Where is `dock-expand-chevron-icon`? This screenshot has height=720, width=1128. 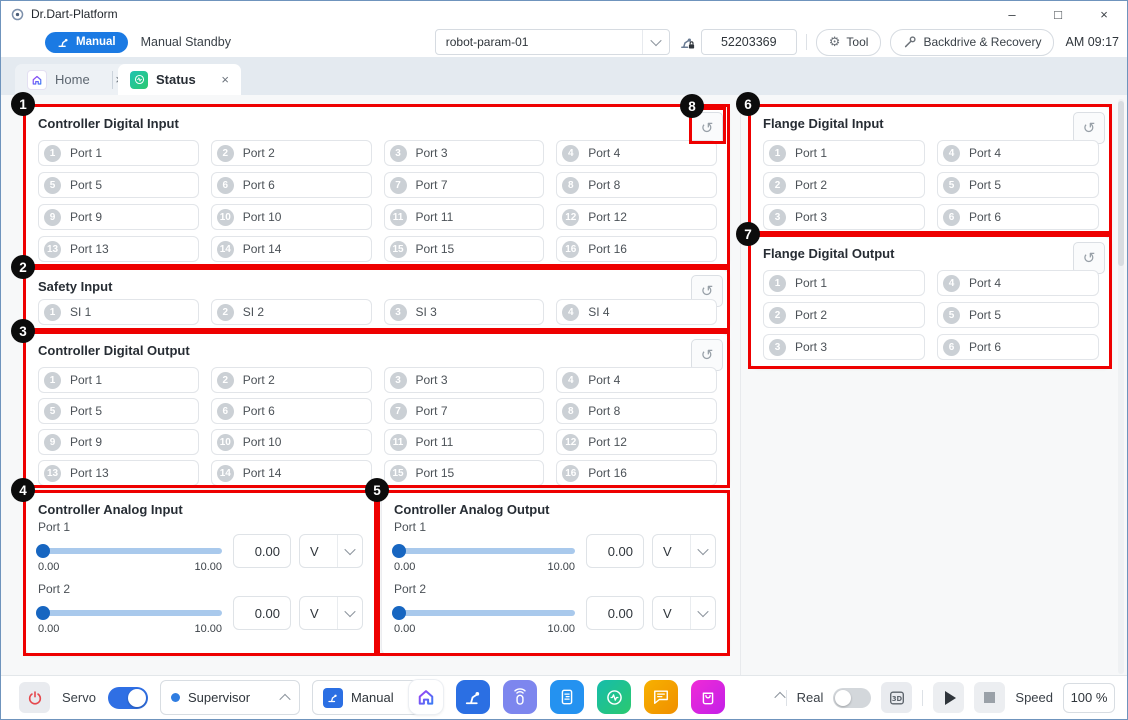
dock-expand-chevron-icon is located at coordinates (780, 697).